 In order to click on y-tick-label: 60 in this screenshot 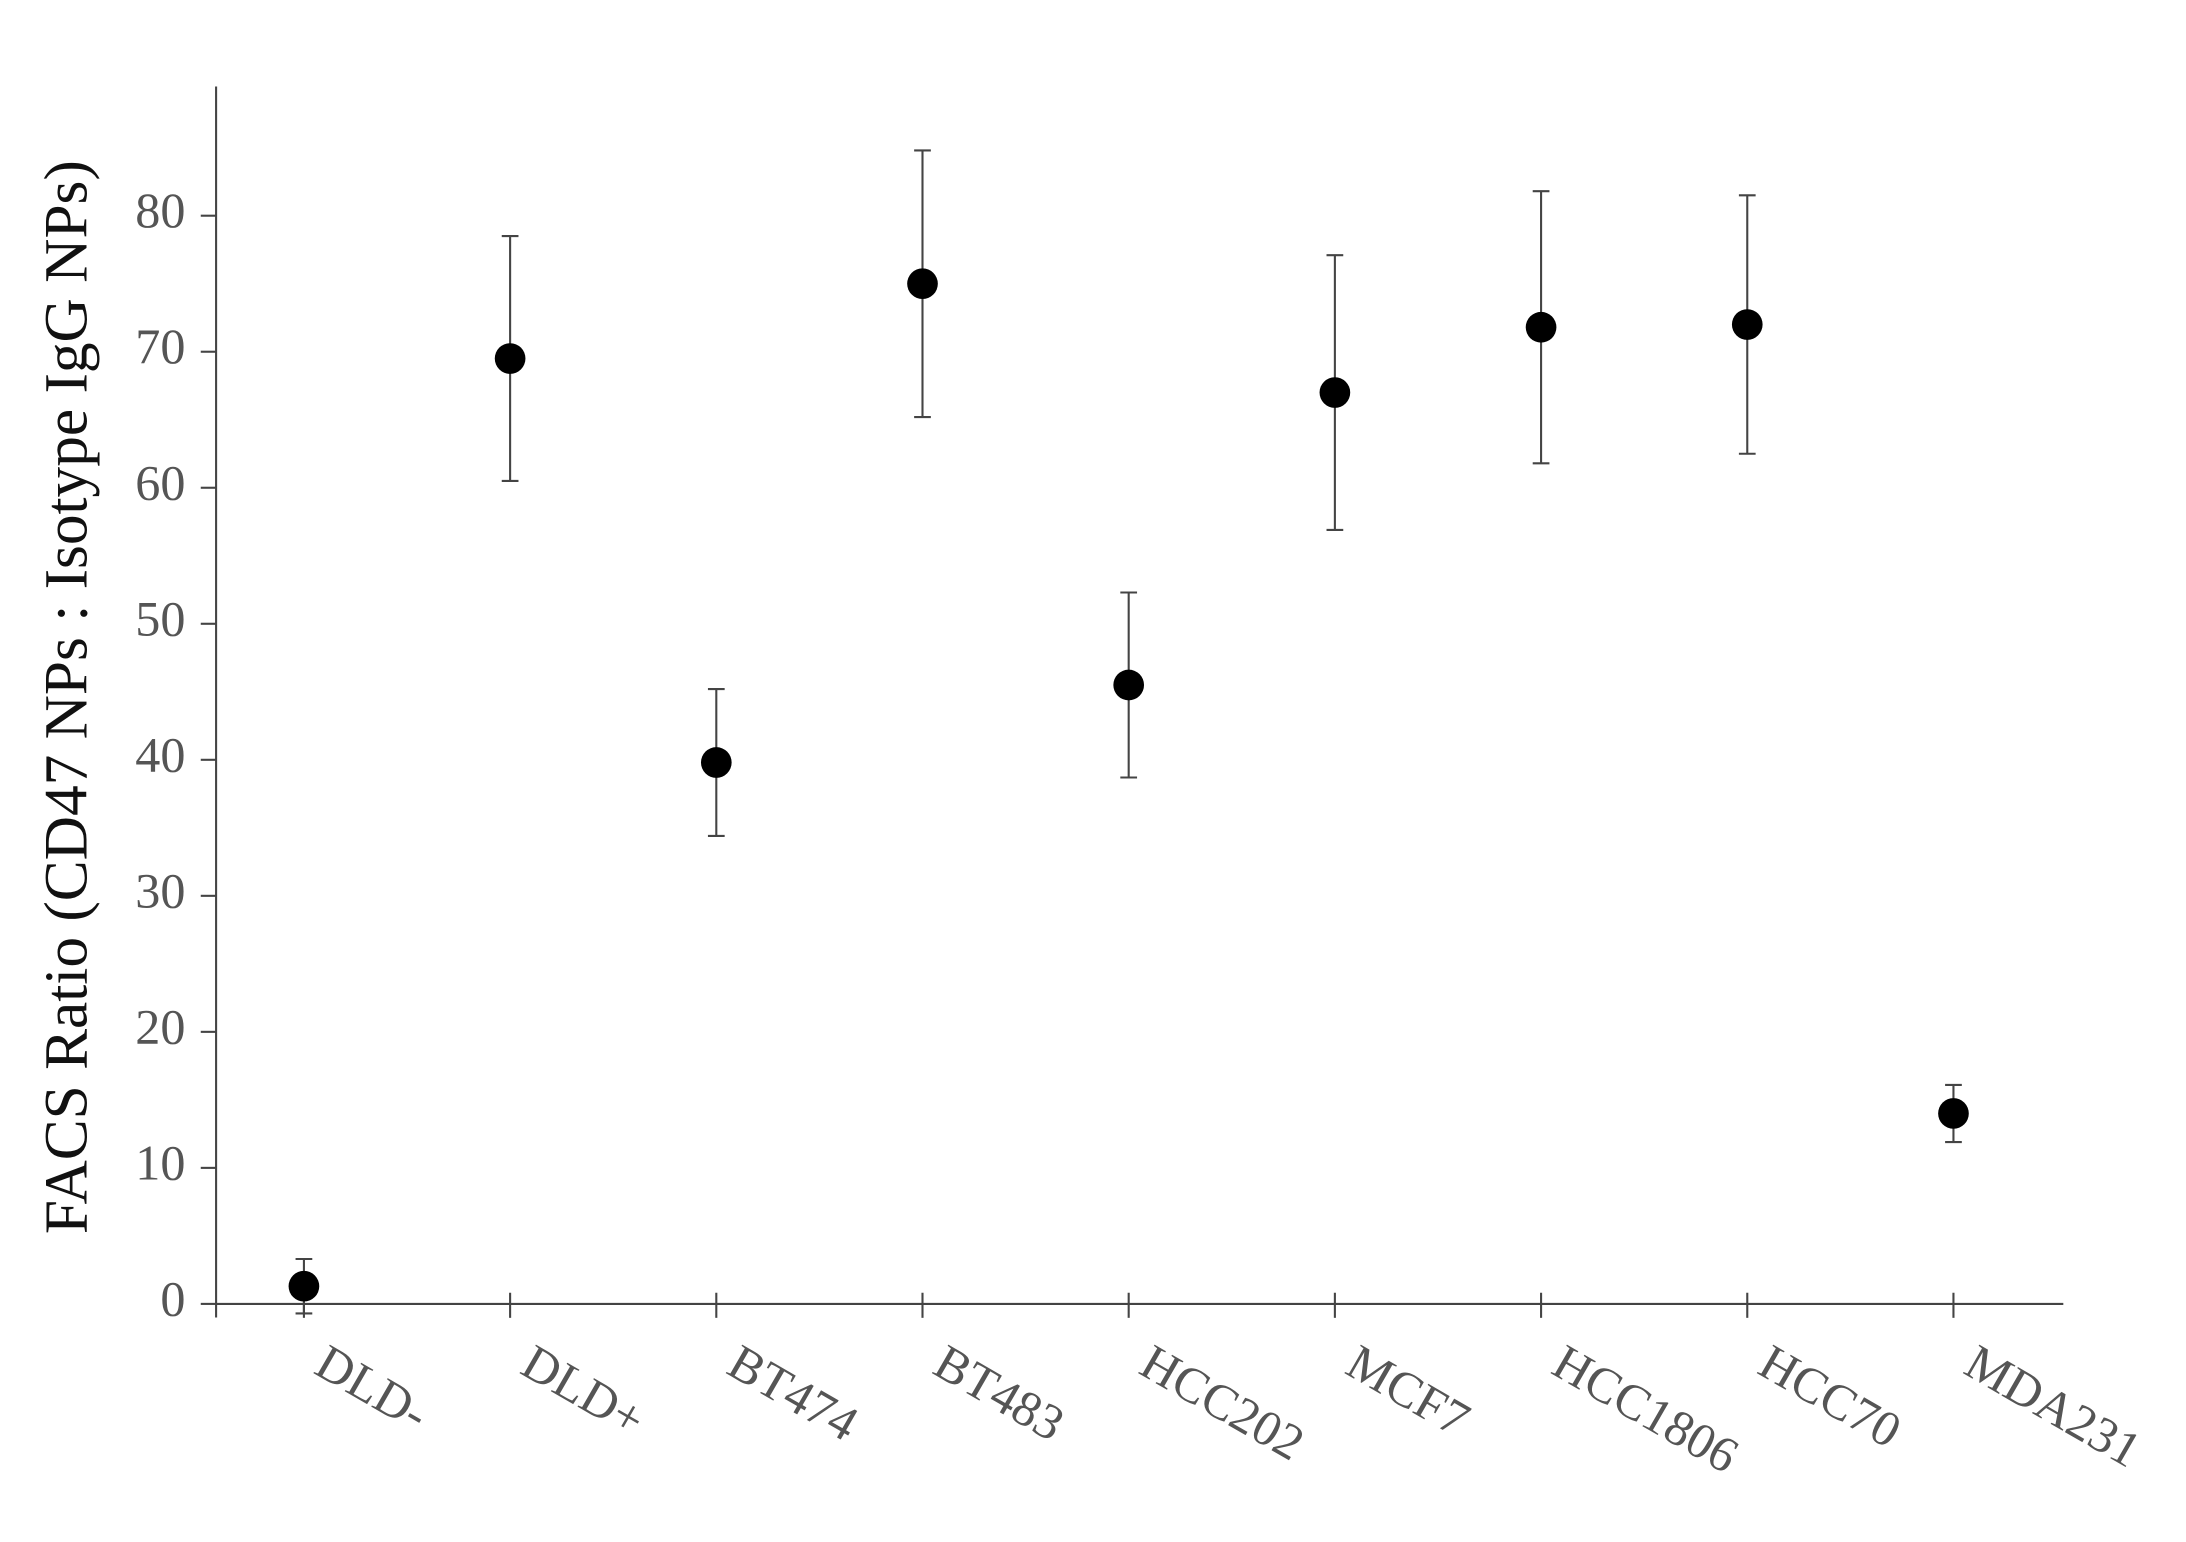, I will do `click(160, 482)`.